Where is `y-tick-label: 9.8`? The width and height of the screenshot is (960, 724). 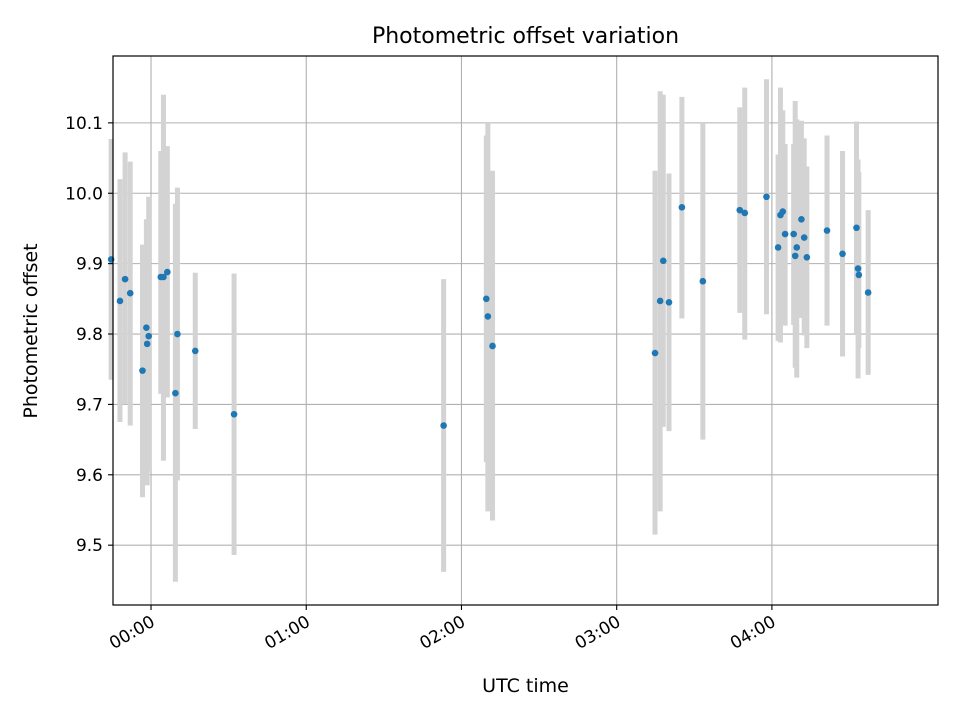 y-tick-label: 9.8 is located at coordinates (89, 335).